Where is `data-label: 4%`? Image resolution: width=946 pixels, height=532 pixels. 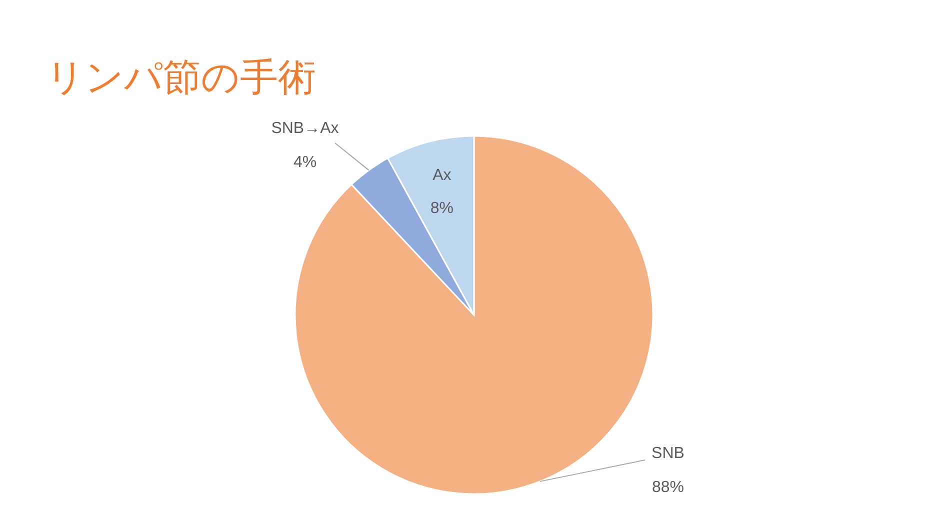
data-label: 4% is located at coordinates (305, 162).